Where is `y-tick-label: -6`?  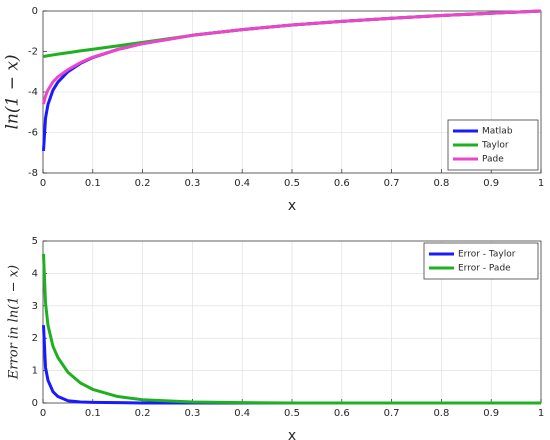
y-tick-label: -6 is located at coordinates (33, 133).